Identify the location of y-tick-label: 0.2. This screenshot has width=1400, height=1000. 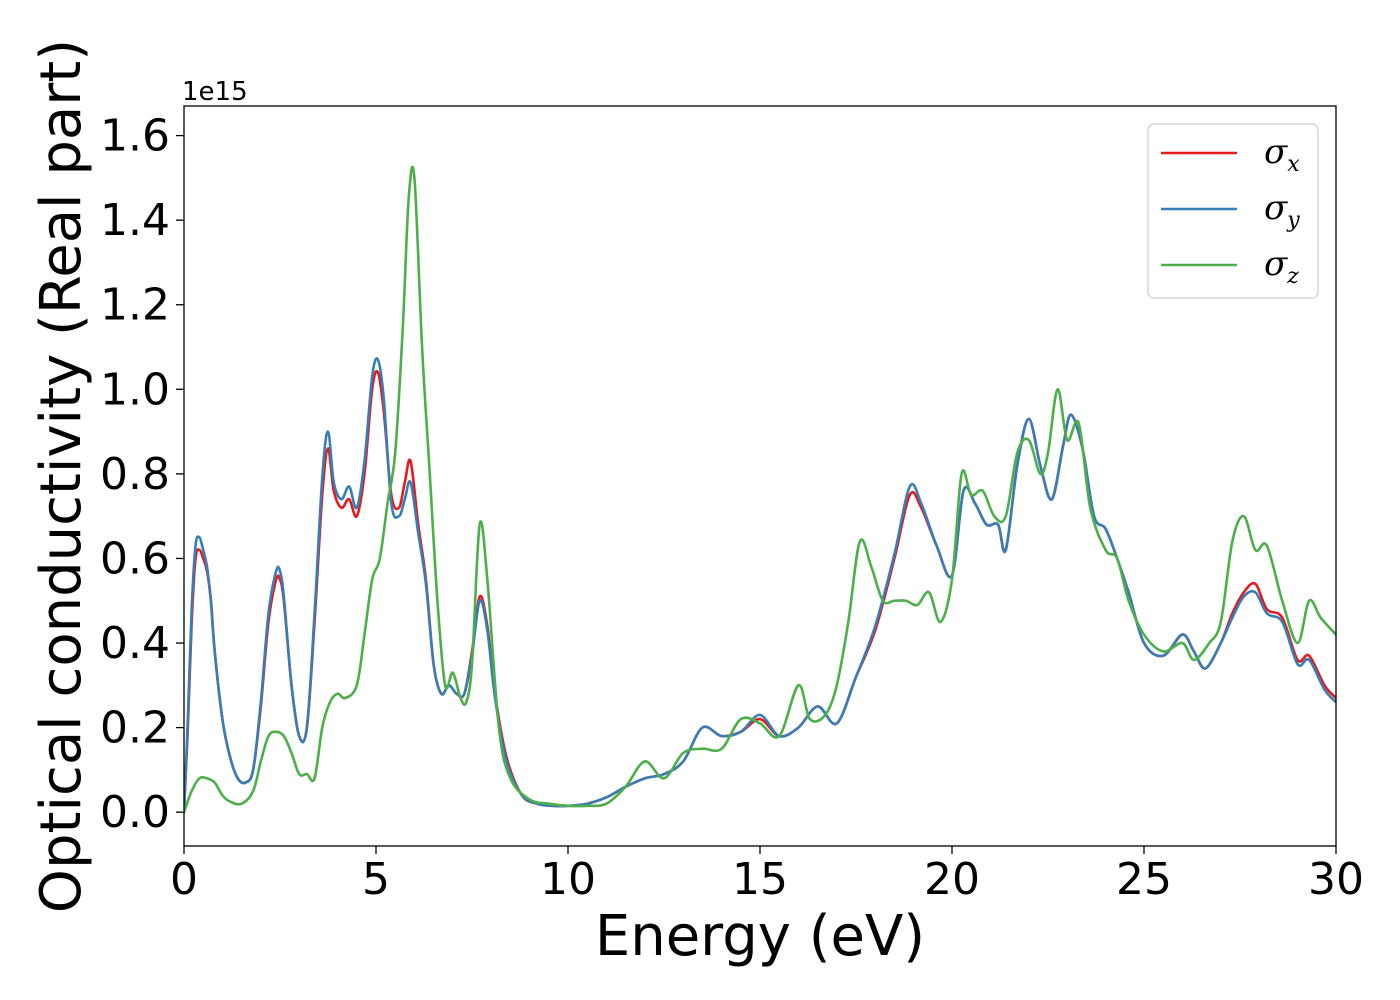
(135, 728).